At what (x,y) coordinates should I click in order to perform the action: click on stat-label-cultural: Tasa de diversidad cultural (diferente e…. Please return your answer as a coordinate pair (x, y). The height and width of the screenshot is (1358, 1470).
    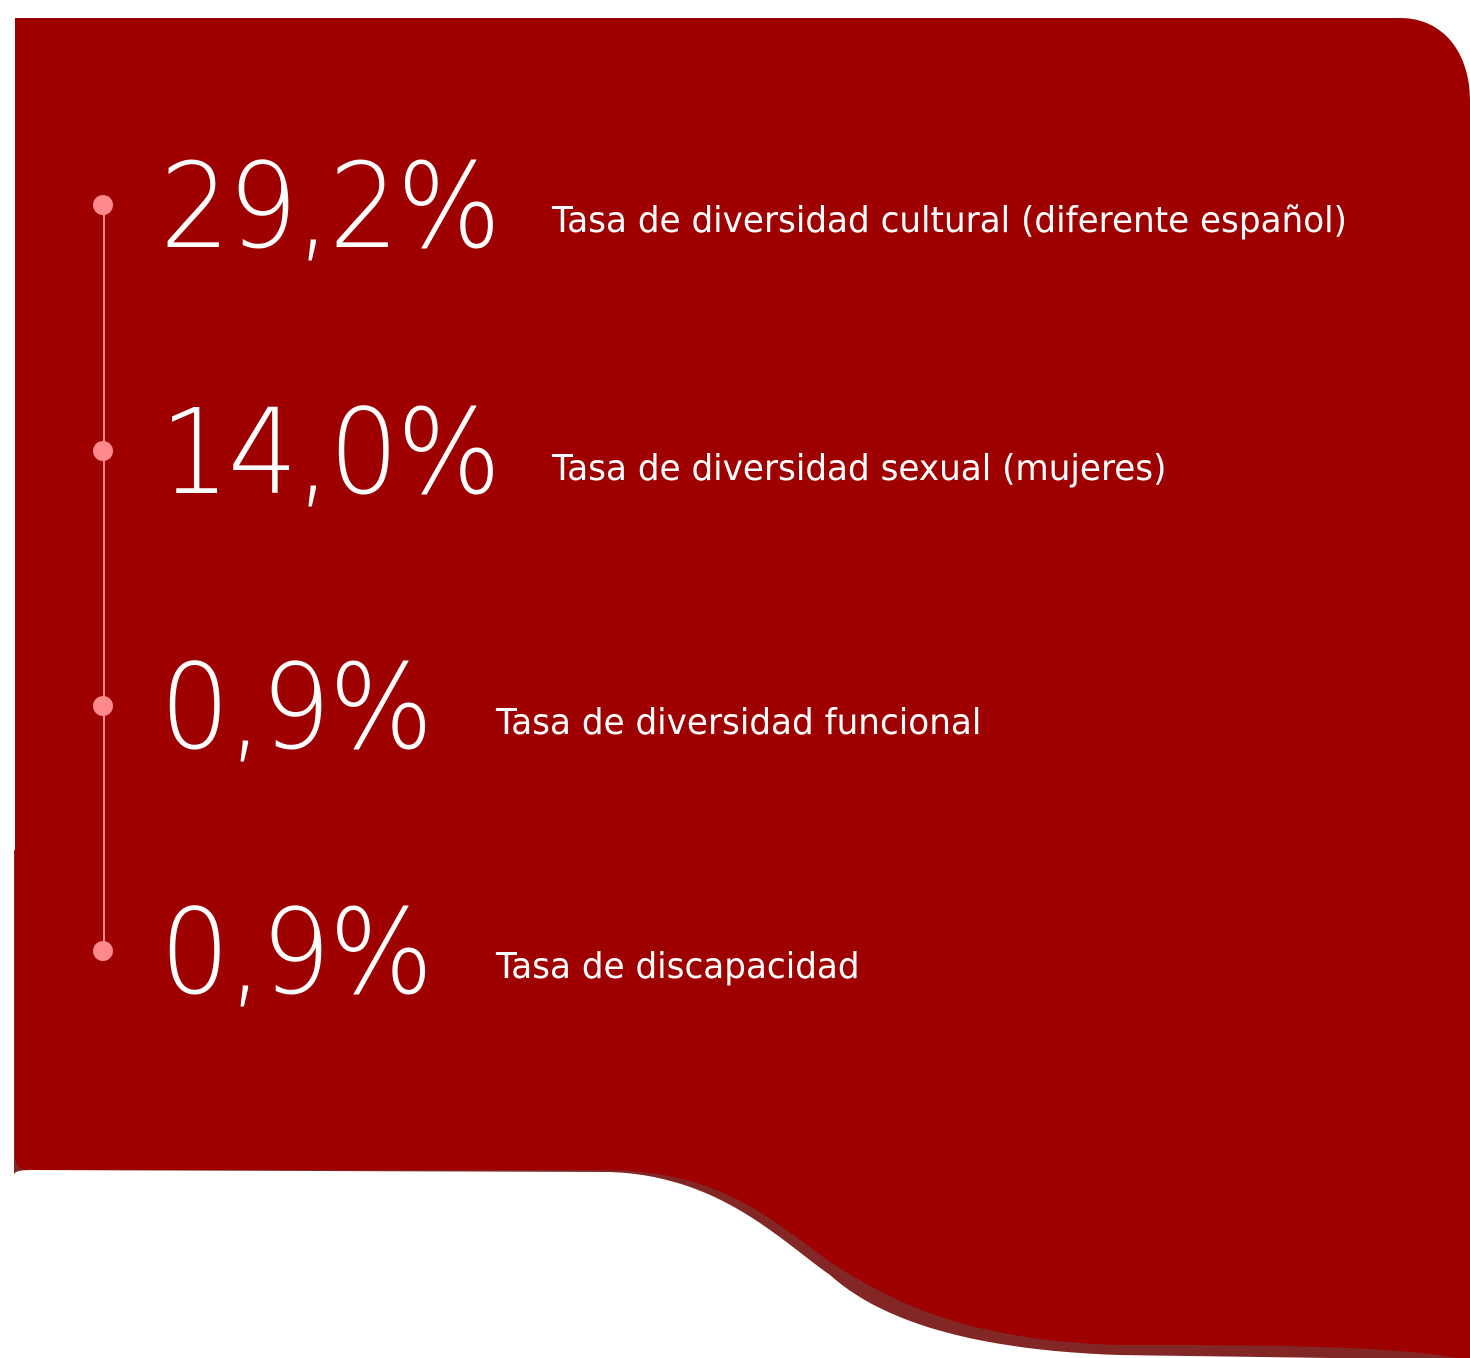
    Looking at the image, I should click on (949, 220).